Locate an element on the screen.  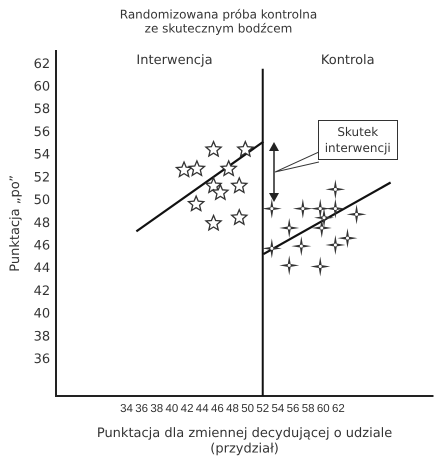
x-tick-label: 46 is located at coordinates (217, 409).